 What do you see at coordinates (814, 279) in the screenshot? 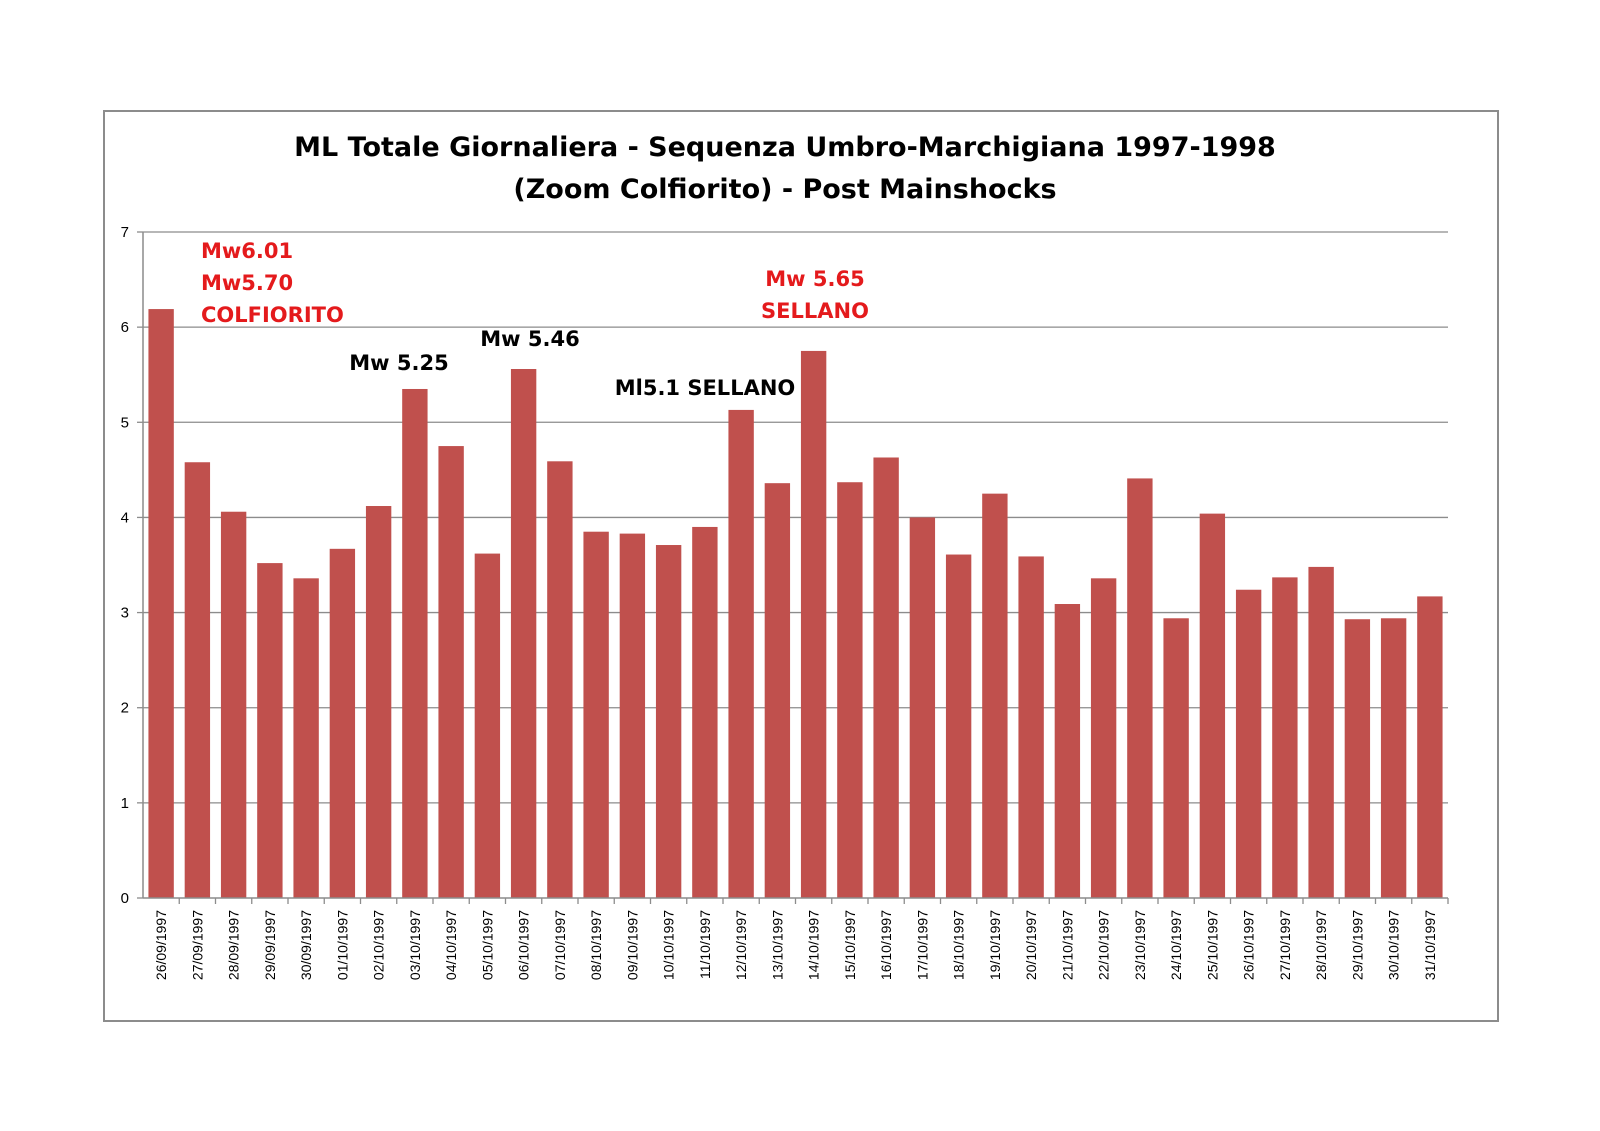
I see `annotation-label: Mw 5.65` at bounding box center [814, 279].